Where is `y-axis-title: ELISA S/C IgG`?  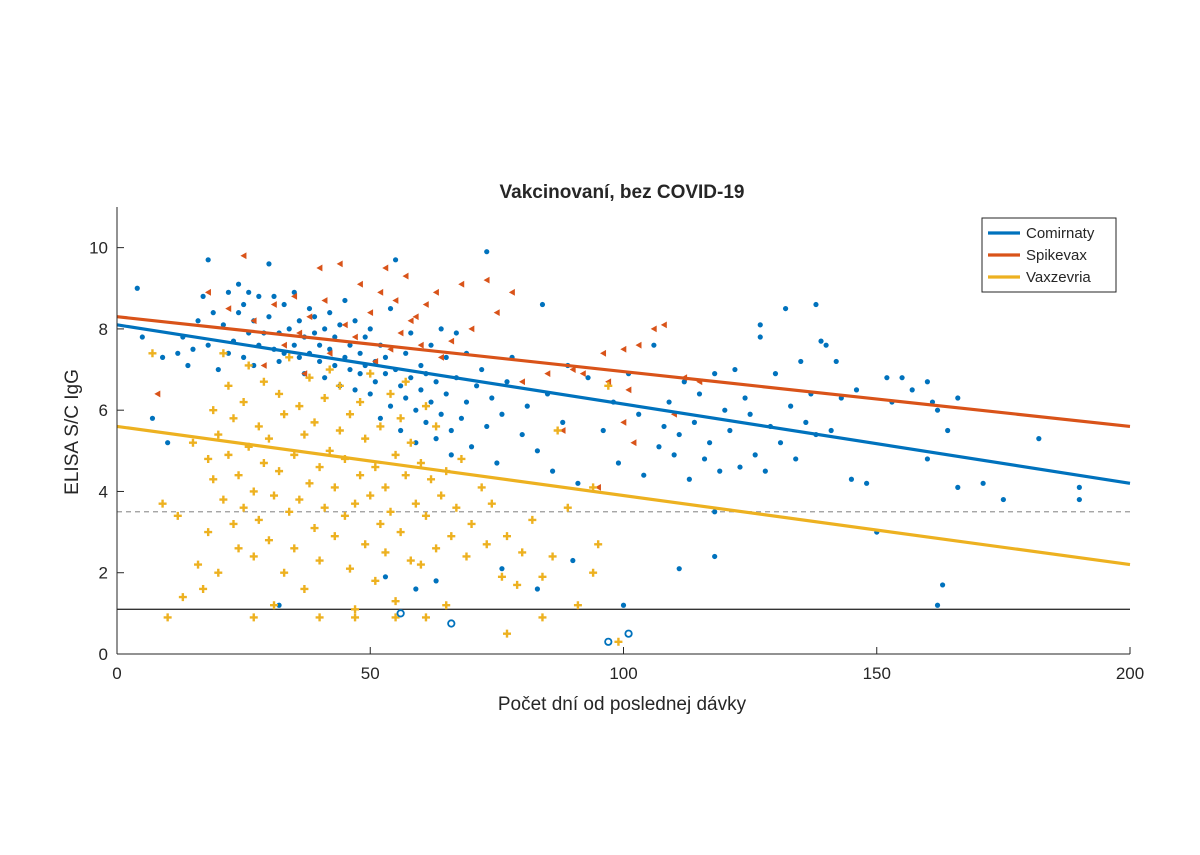 y-axis-title: ELISA S/C IgG is located at coordinates (72, 432).